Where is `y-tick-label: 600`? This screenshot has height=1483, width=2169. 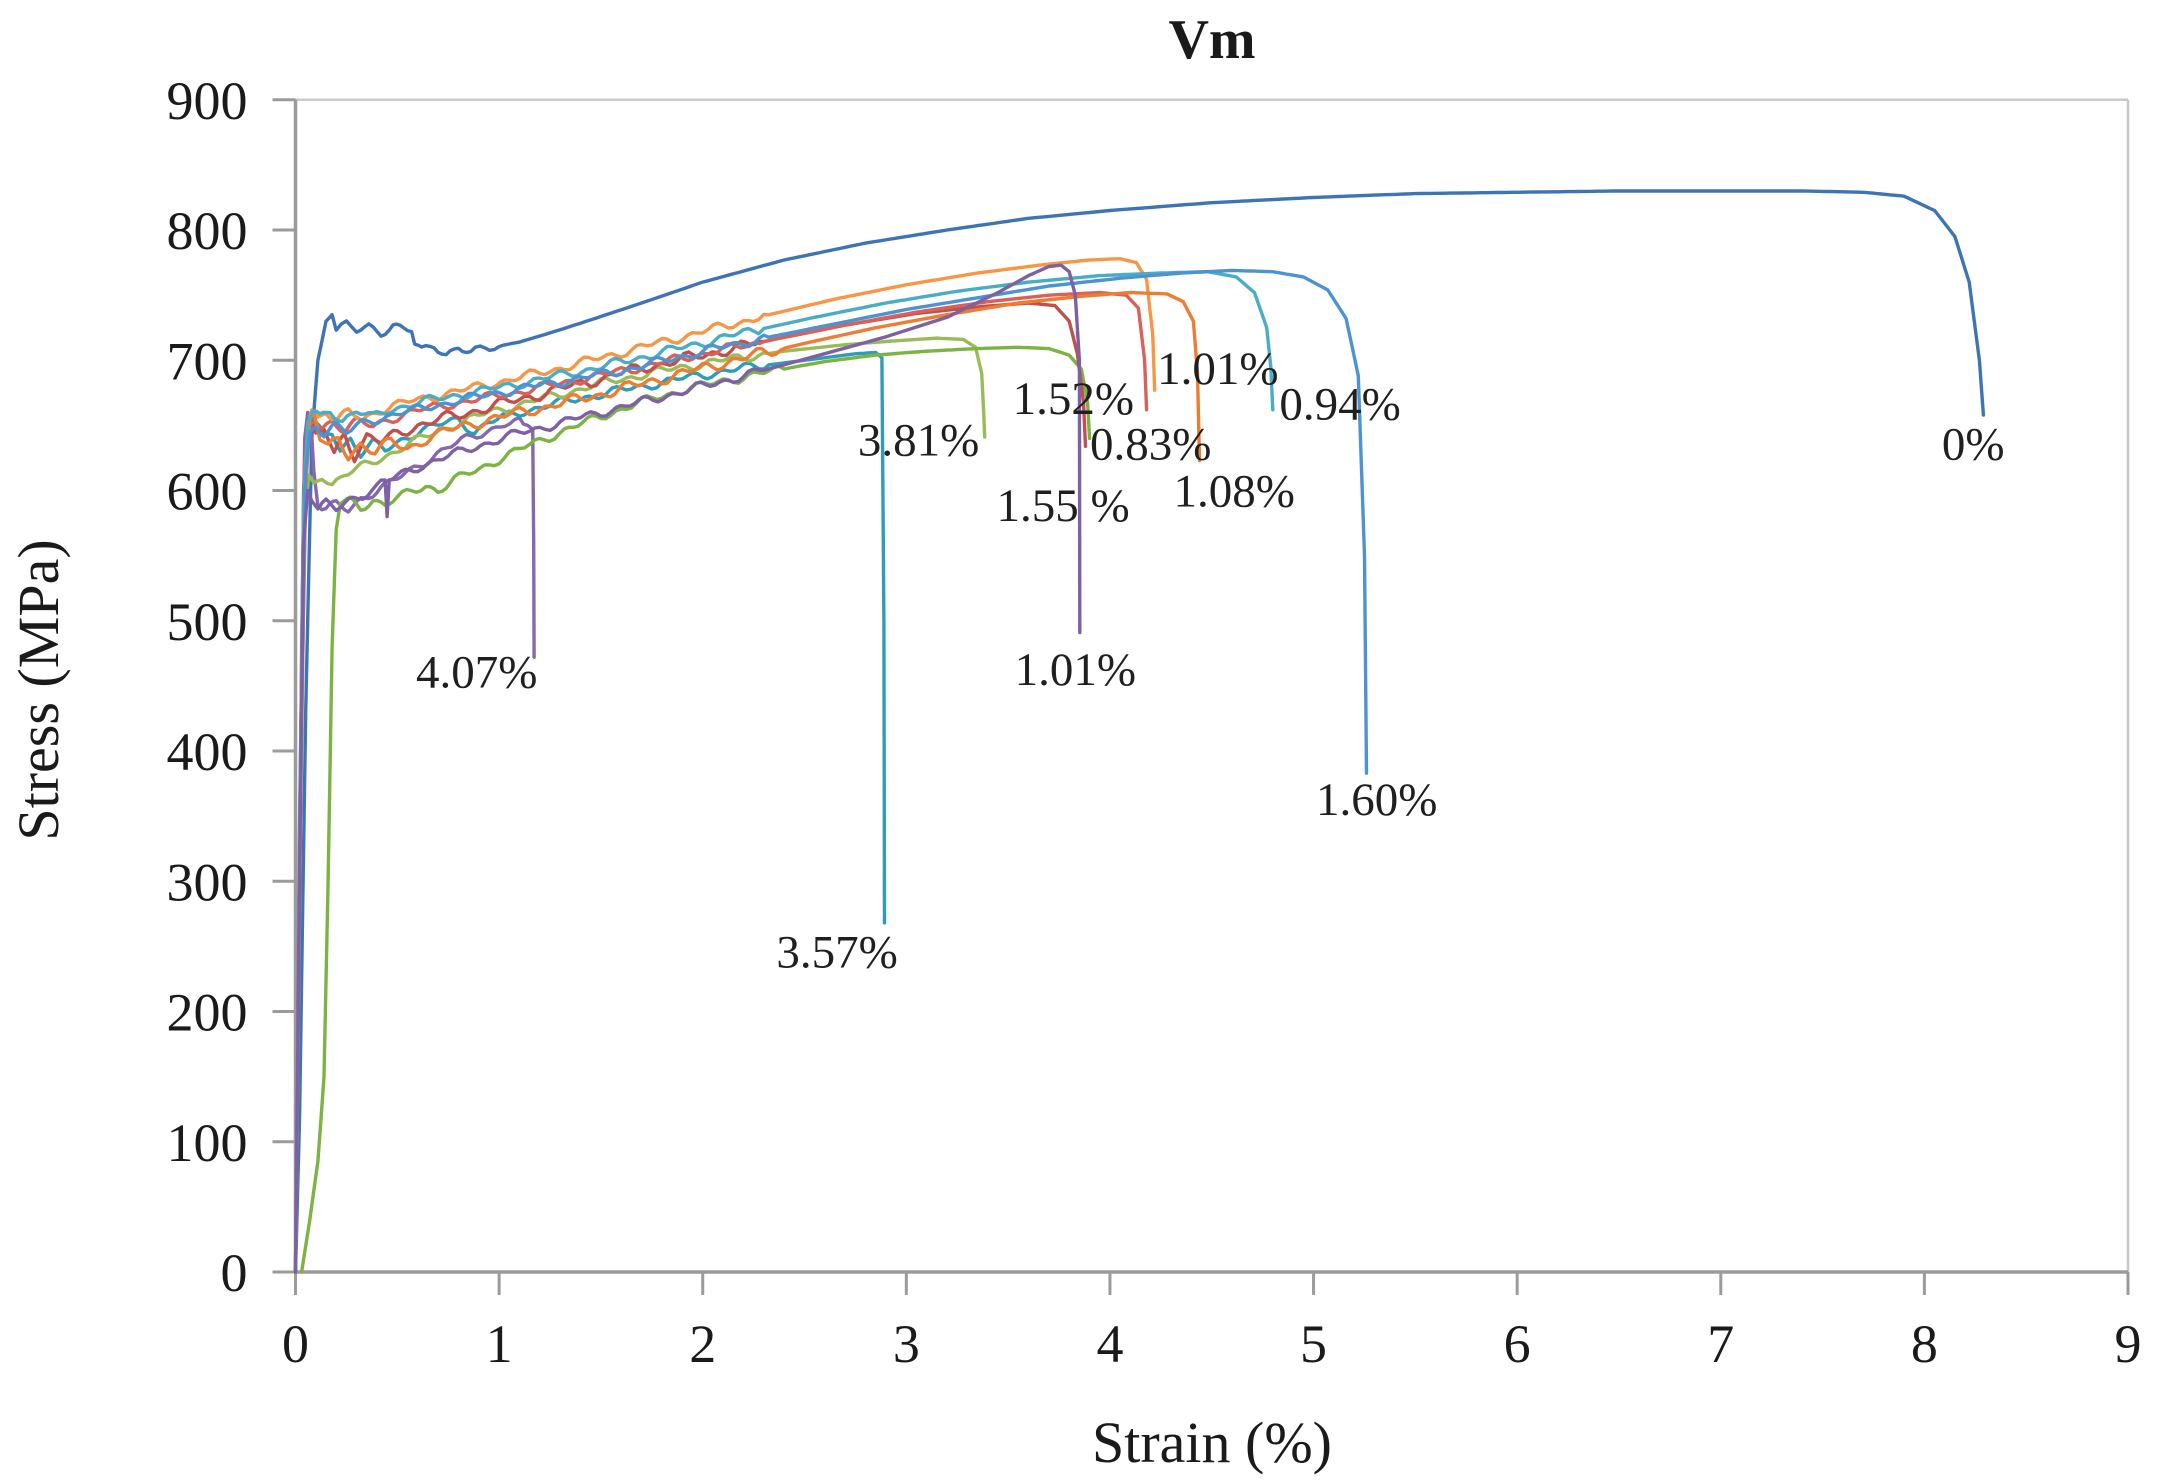
y-tick-label: 600 is located at coordinates (207, 492).